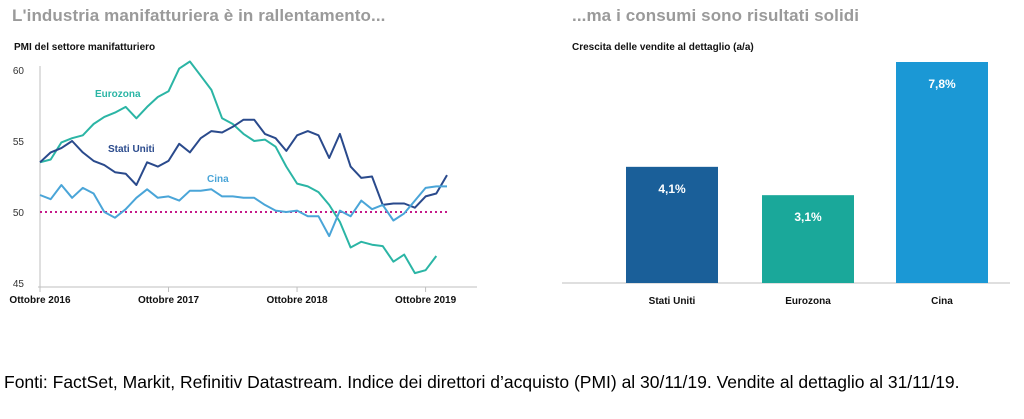 The width and height of the screenshot is (1024, 419). I want to click on series-label-eurozona: Eurozona, so click(118, 94).